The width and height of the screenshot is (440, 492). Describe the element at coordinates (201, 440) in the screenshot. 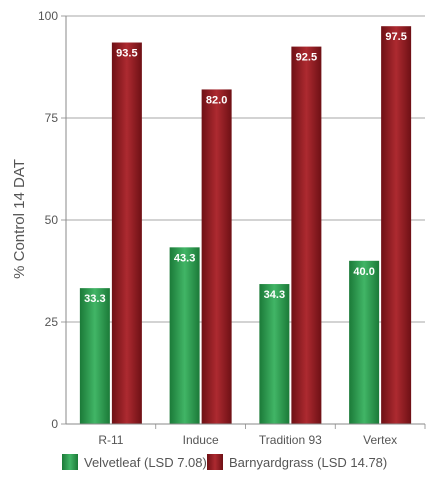

I see `x-tick-label: Induce` at that location.